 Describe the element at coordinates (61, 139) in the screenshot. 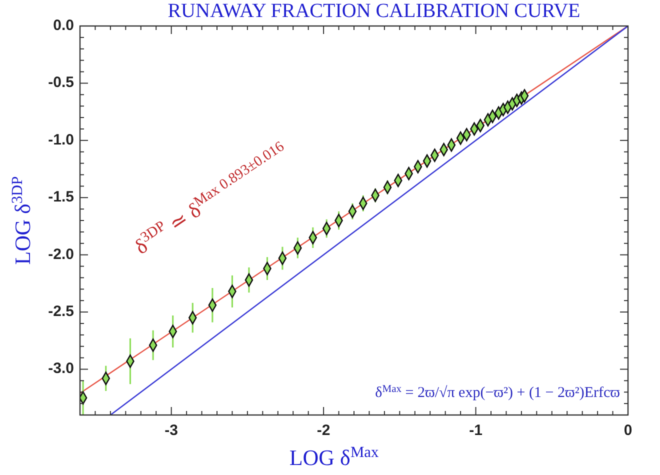

I see `y-tick-label: -1.0` at that location.